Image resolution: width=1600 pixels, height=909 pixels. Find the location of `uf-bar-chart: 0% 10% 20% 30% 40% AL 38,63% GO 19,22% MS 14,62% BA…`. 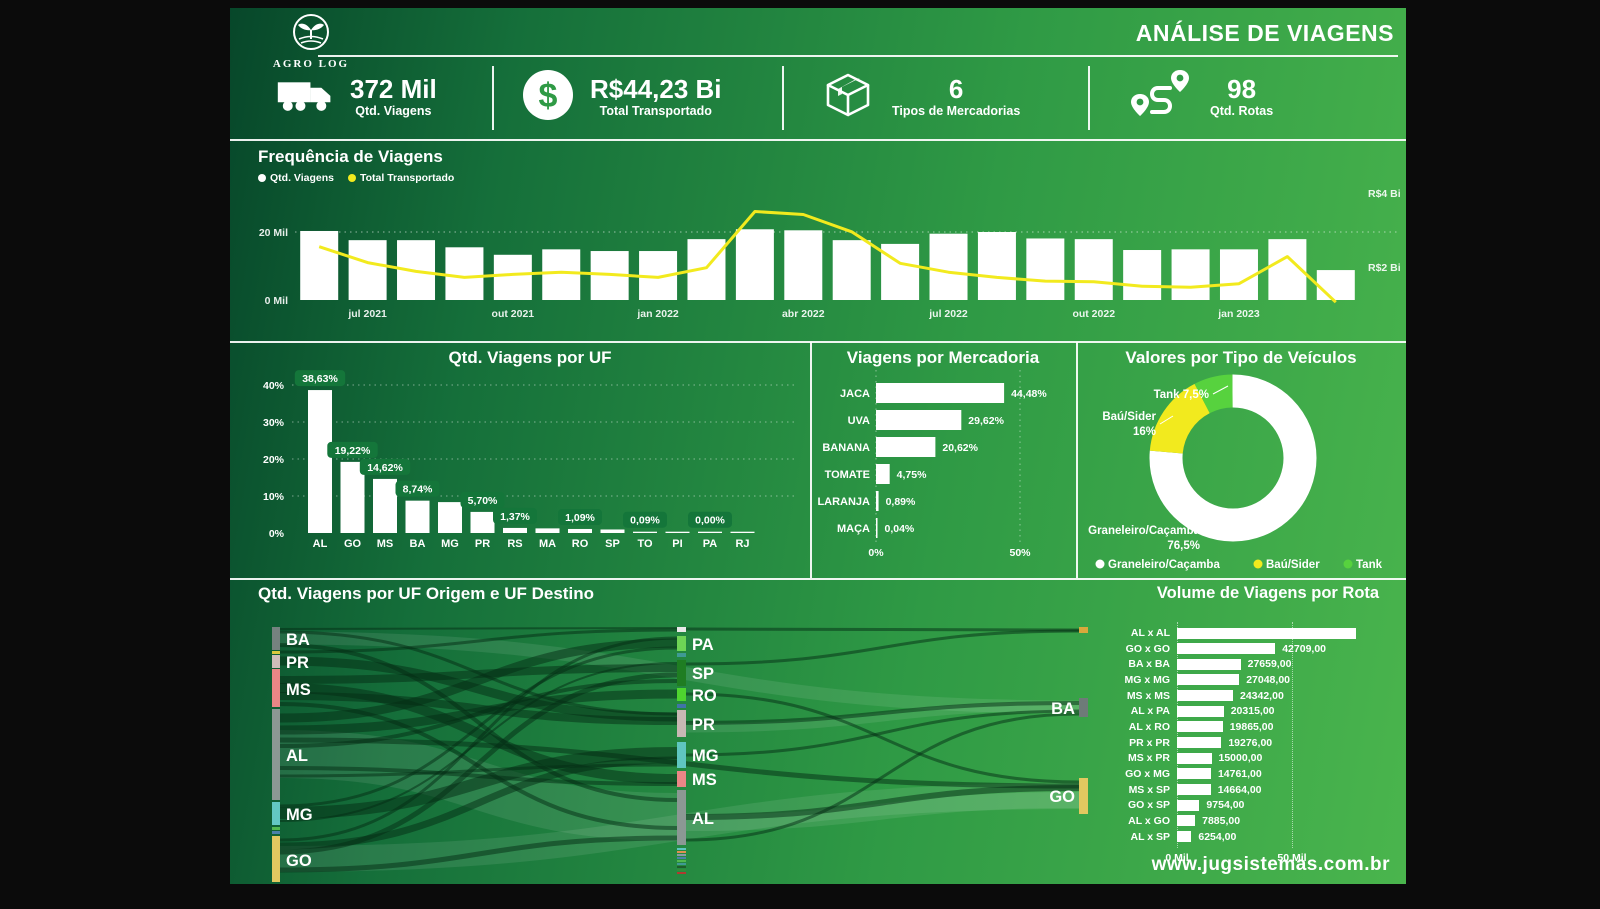

uf-bar-chart: 0% 10% 20% 30% 40% AL 38,63% GO 19,22% MS 14,62% BA… is located at coordinates (520, 460).